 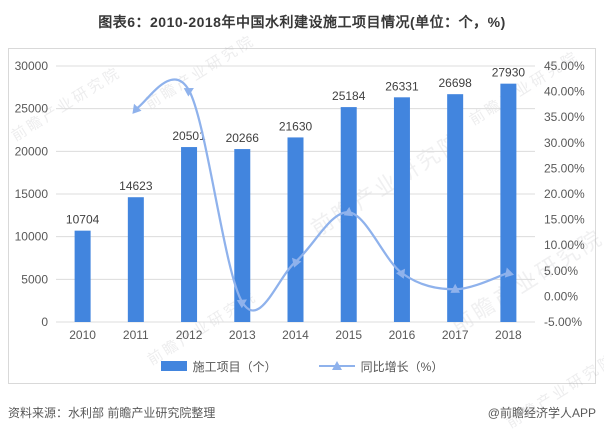 I want to click on legend-line-label: 同比增长（%）, so click(x=402, y=366).